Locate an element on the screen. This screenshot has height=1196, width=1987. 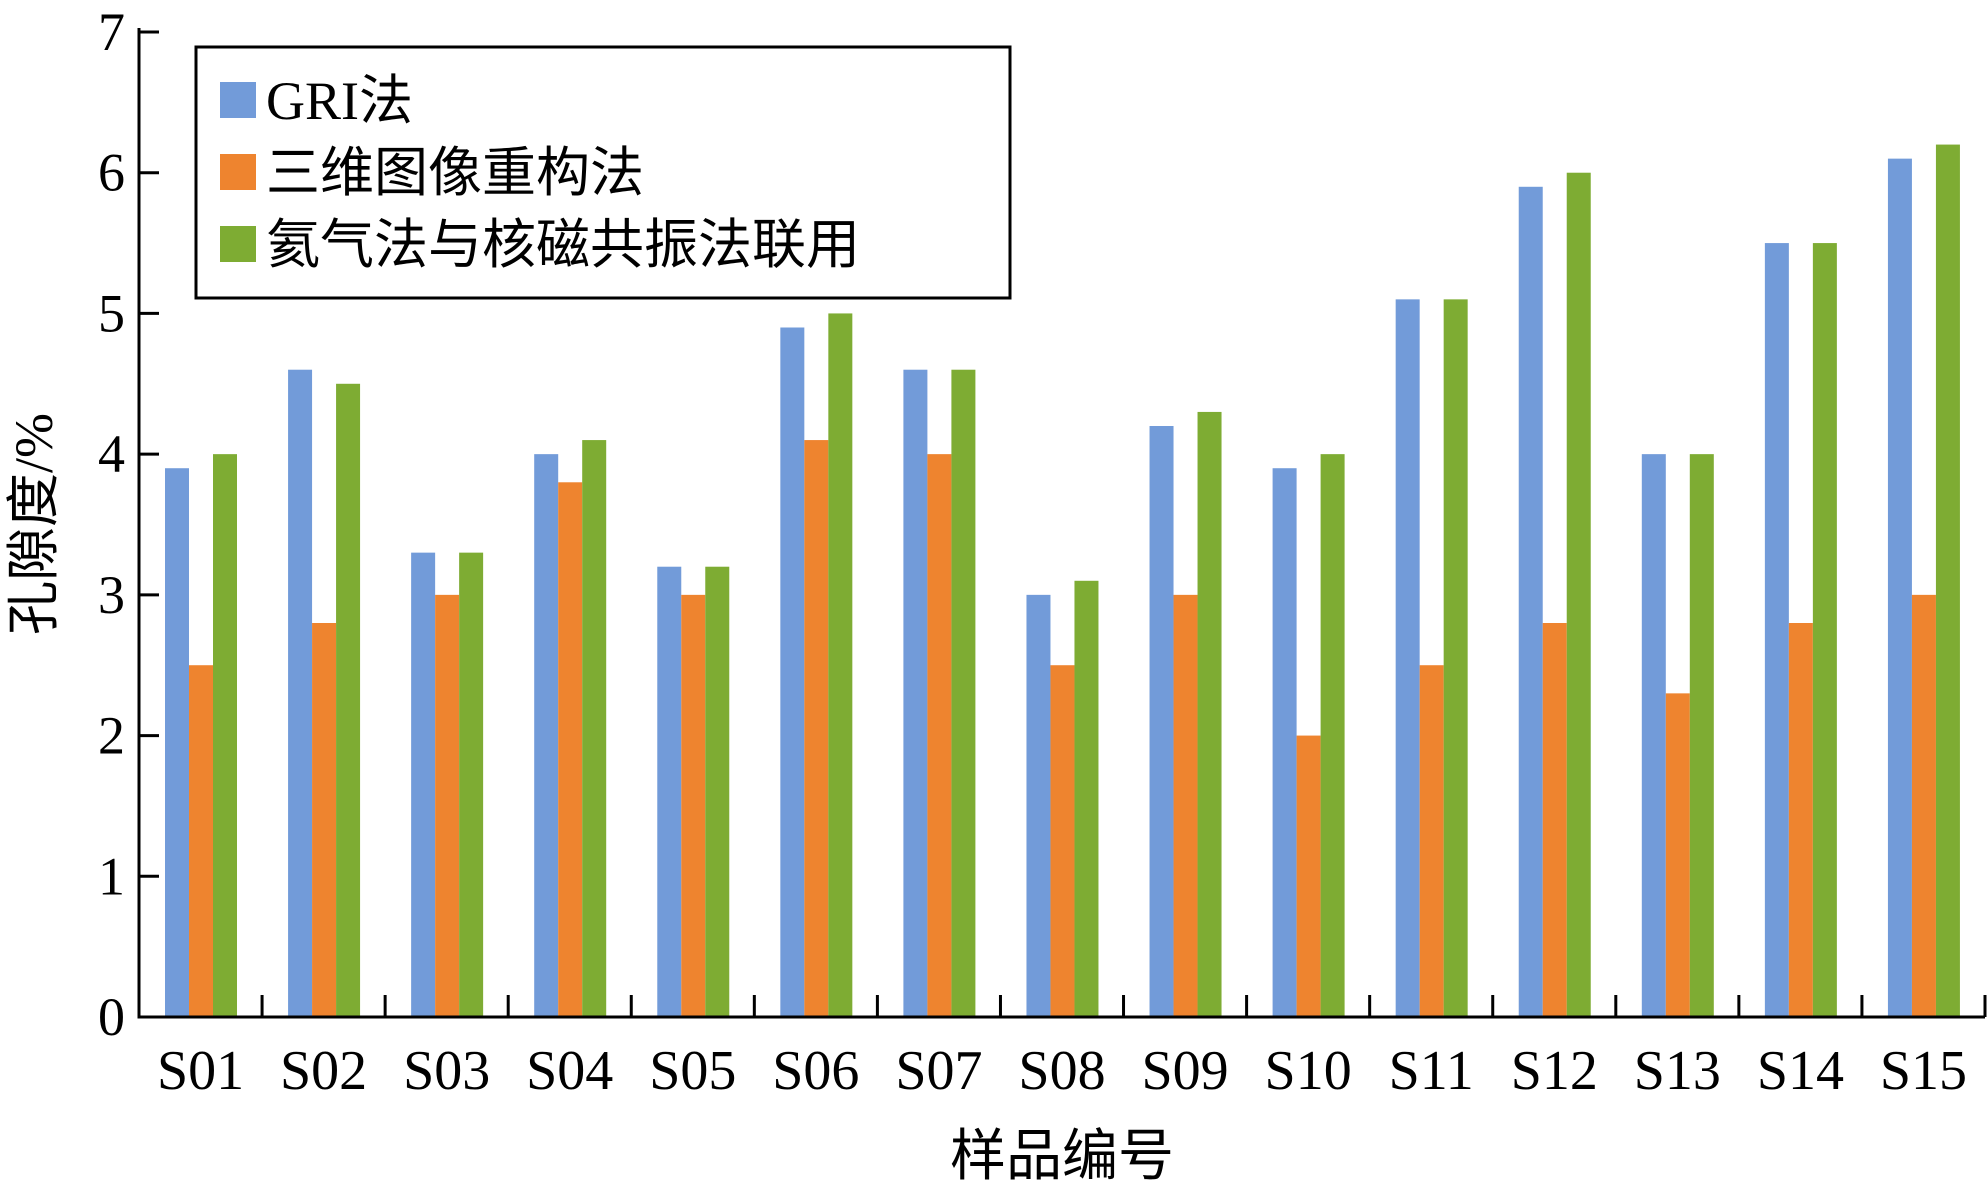
x-tick-label: S15 is located at coordinates (1923, 1071).